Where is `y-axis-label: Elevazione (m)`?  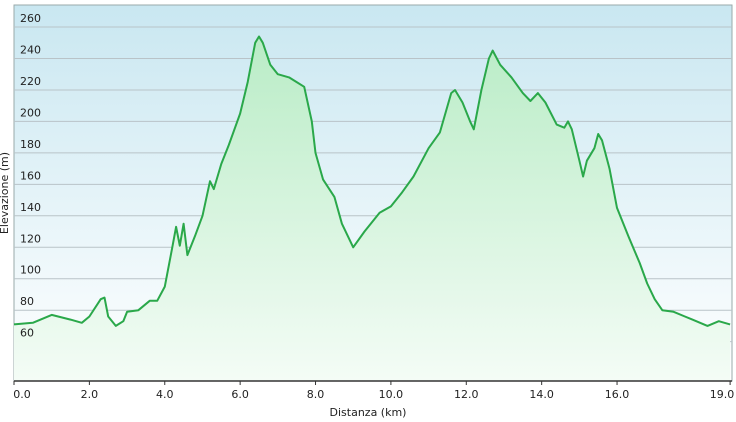 y-axis-label: Elevazione (m) is located at coordinates (5, 193).